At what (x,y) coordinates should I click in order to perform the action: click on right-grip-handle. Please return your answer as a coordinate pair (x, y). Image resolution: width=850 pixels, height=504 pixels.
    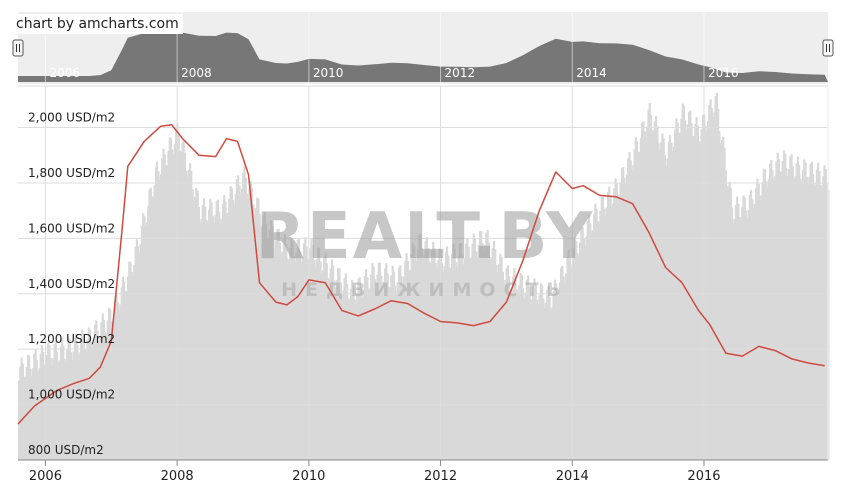
    Looking at the image, I should click on (828, 48).